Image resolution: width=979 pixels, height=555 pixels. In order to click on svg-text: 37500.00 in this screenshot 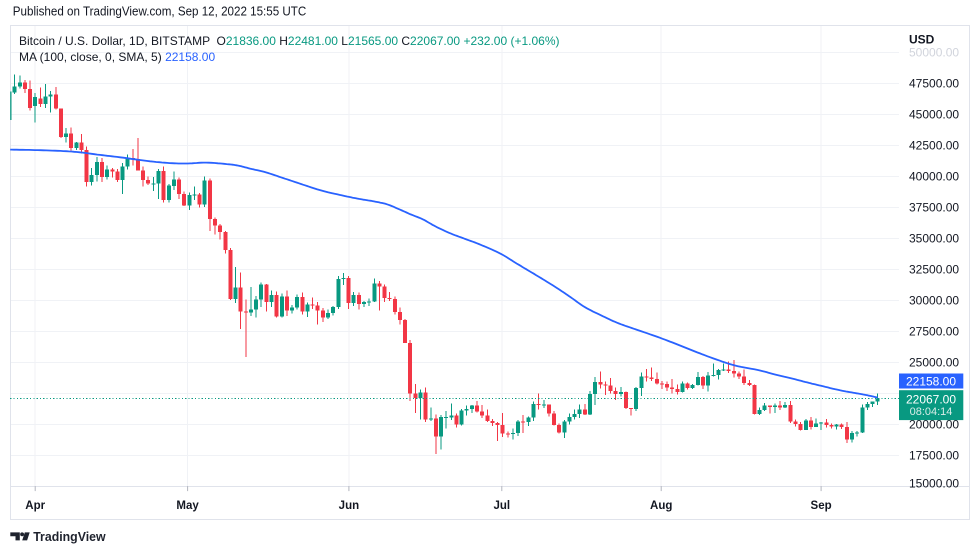, I will do `click(934, 207)`.